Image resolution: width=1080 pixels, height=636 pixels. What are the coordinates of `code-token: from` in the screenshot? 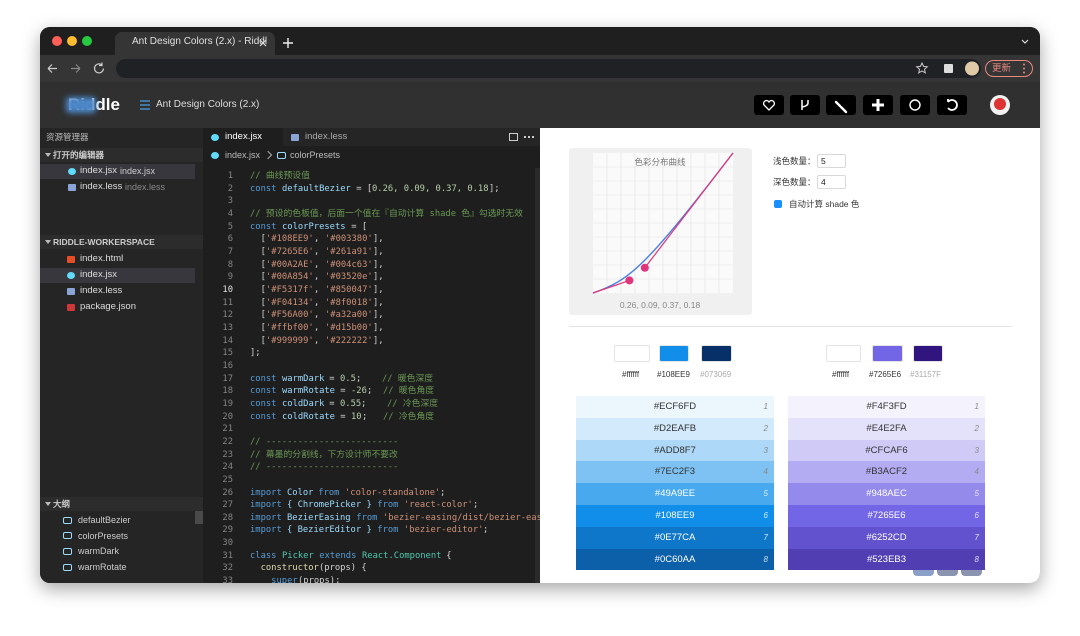 It's located at (329, 492).